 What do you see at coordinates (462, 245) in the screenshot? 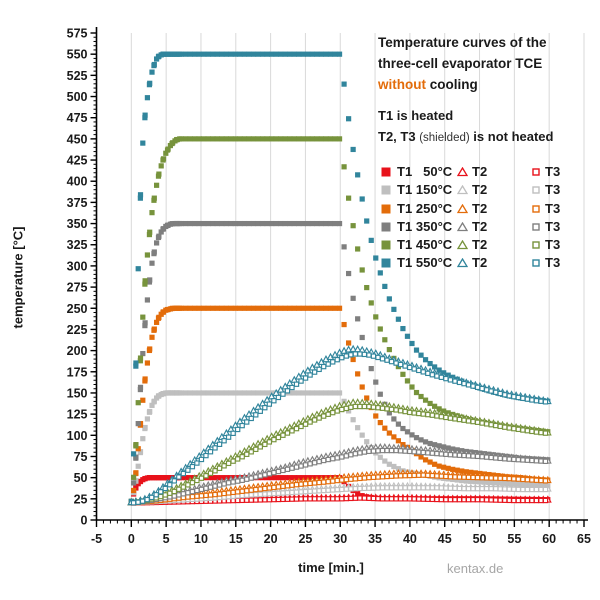
I see `legend-t2-open-triangle-icon` at bounding box center [462, 245].